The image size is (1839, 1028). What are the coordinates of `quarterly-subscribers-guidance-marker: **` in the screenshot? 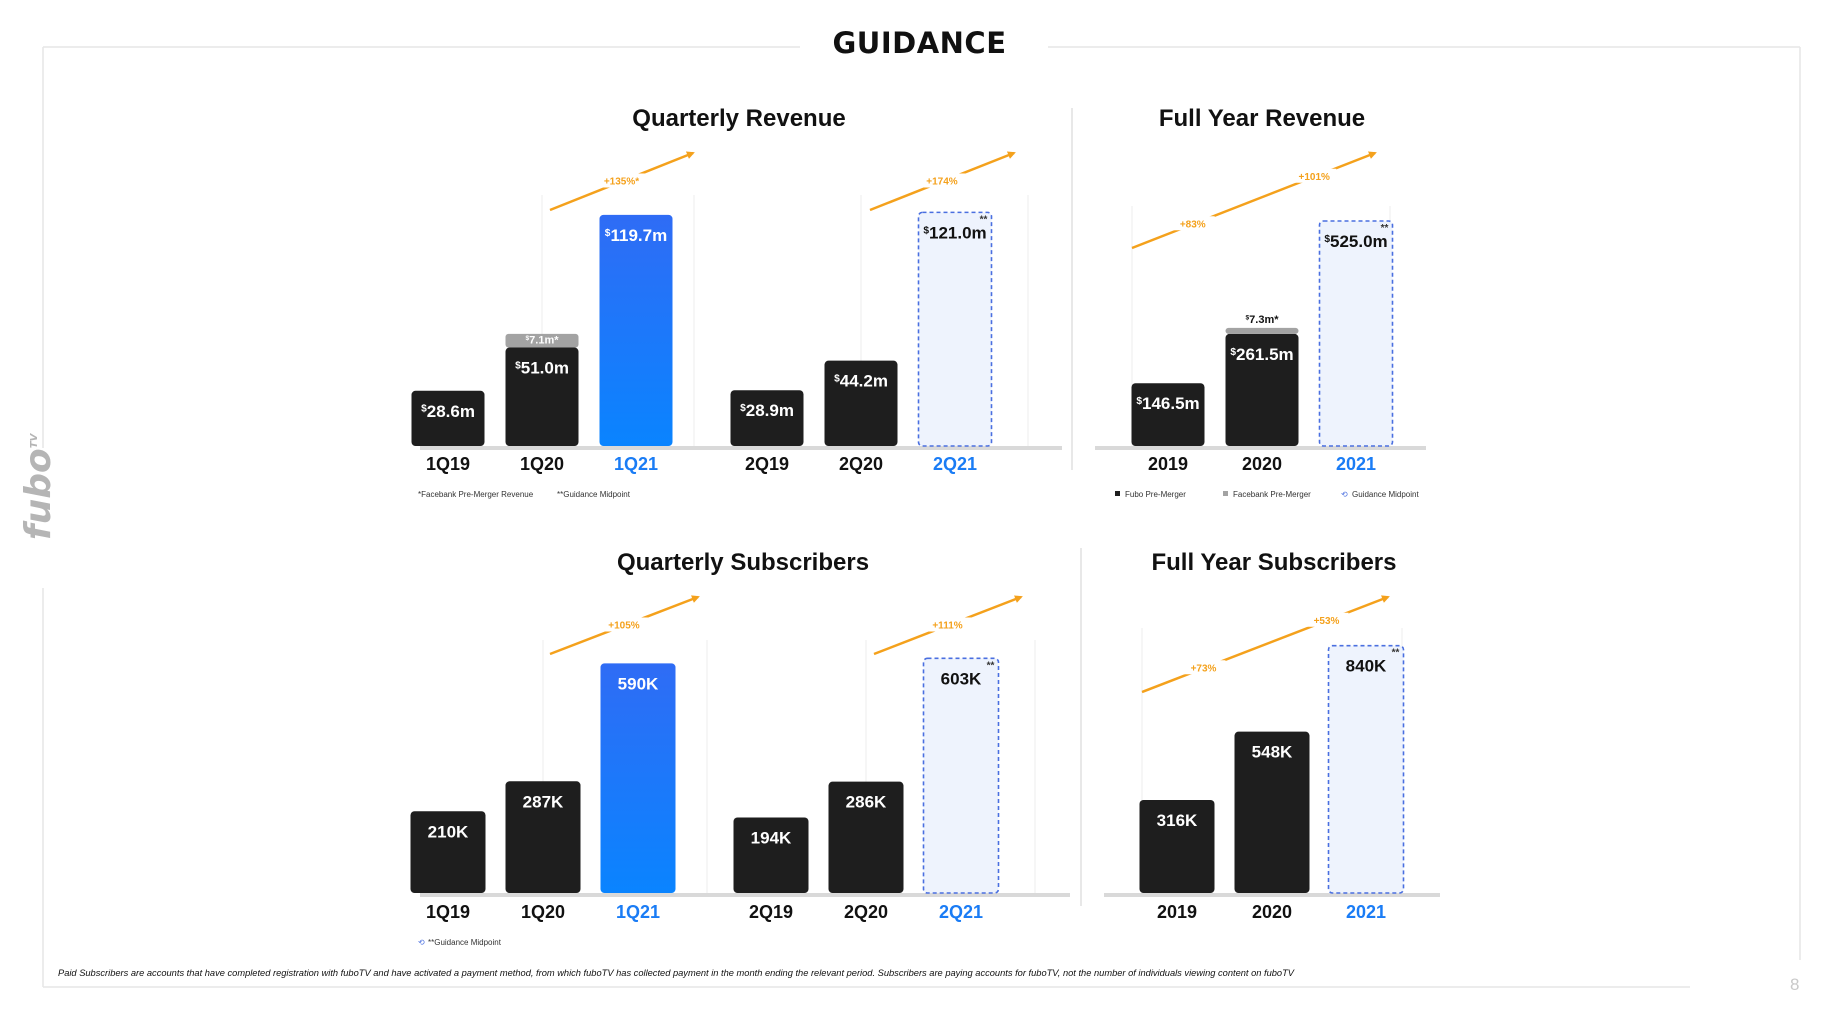 It's located at (991, 665).